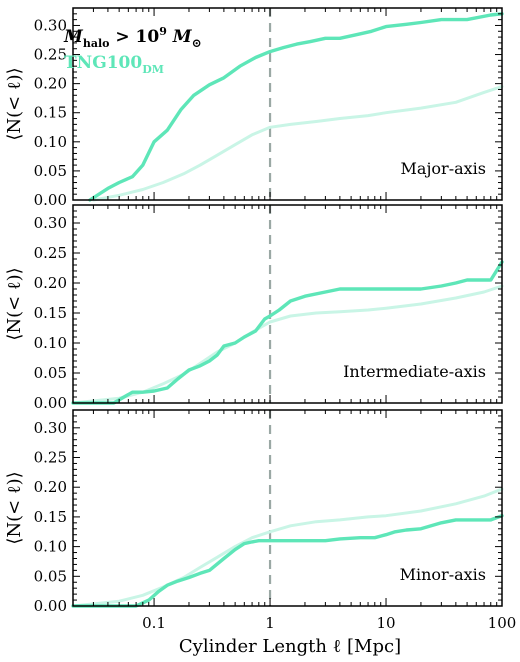  Describe the element at coordinates (114, 64) in the screenshot. I see `legend-series-name: TNG100DM` at that location.